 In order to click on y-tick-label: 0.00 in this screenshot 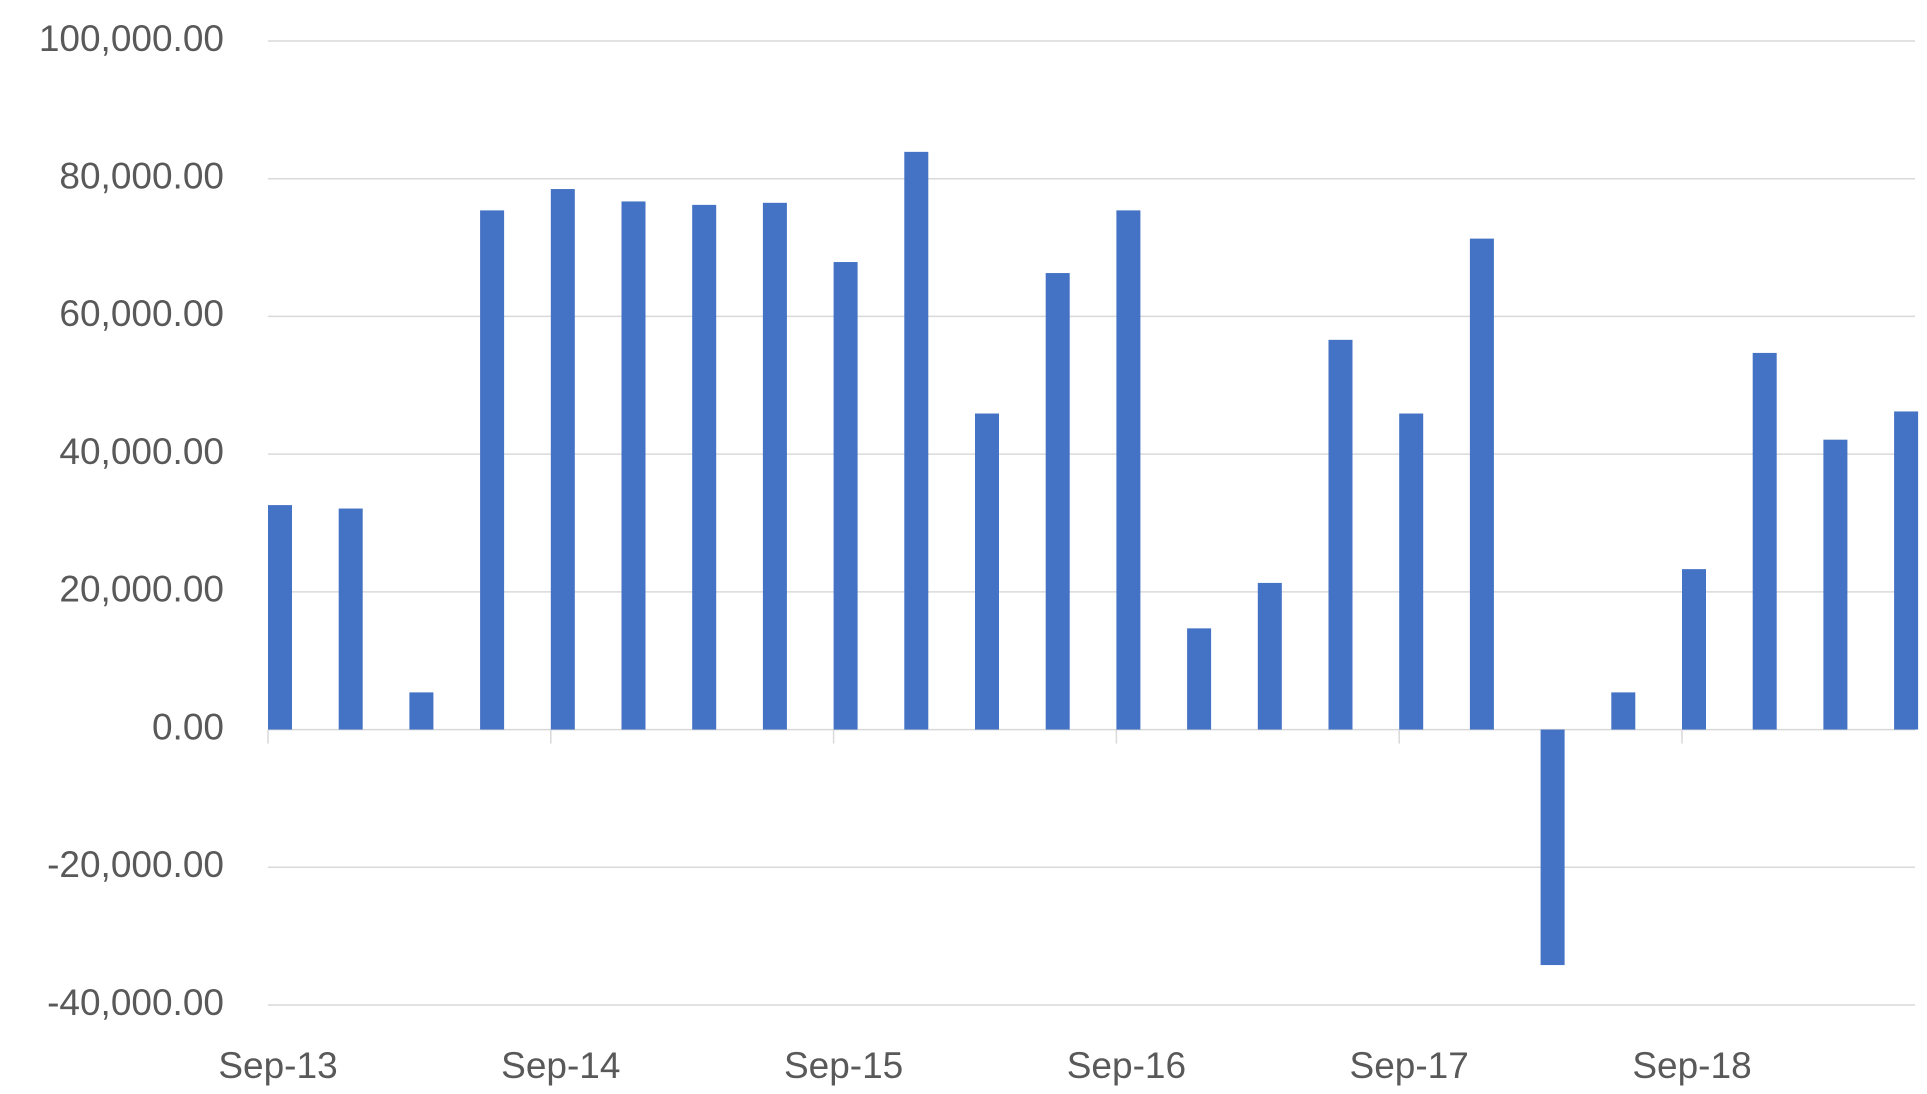, I will do `click(188, 726)`.